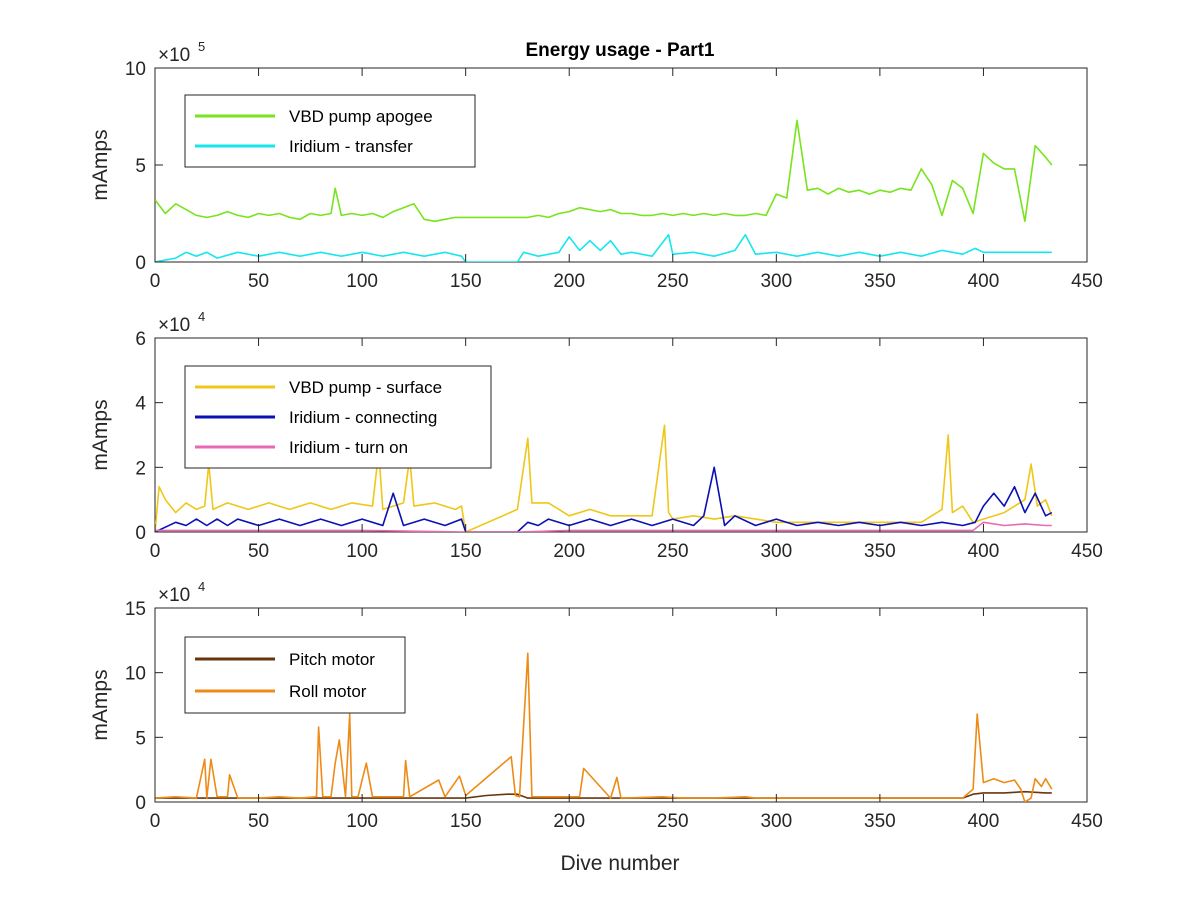 The width and height of the screenshot is (1200, 900). I want to click on chart-title: Energy usage - Part1, so click(619, 50).